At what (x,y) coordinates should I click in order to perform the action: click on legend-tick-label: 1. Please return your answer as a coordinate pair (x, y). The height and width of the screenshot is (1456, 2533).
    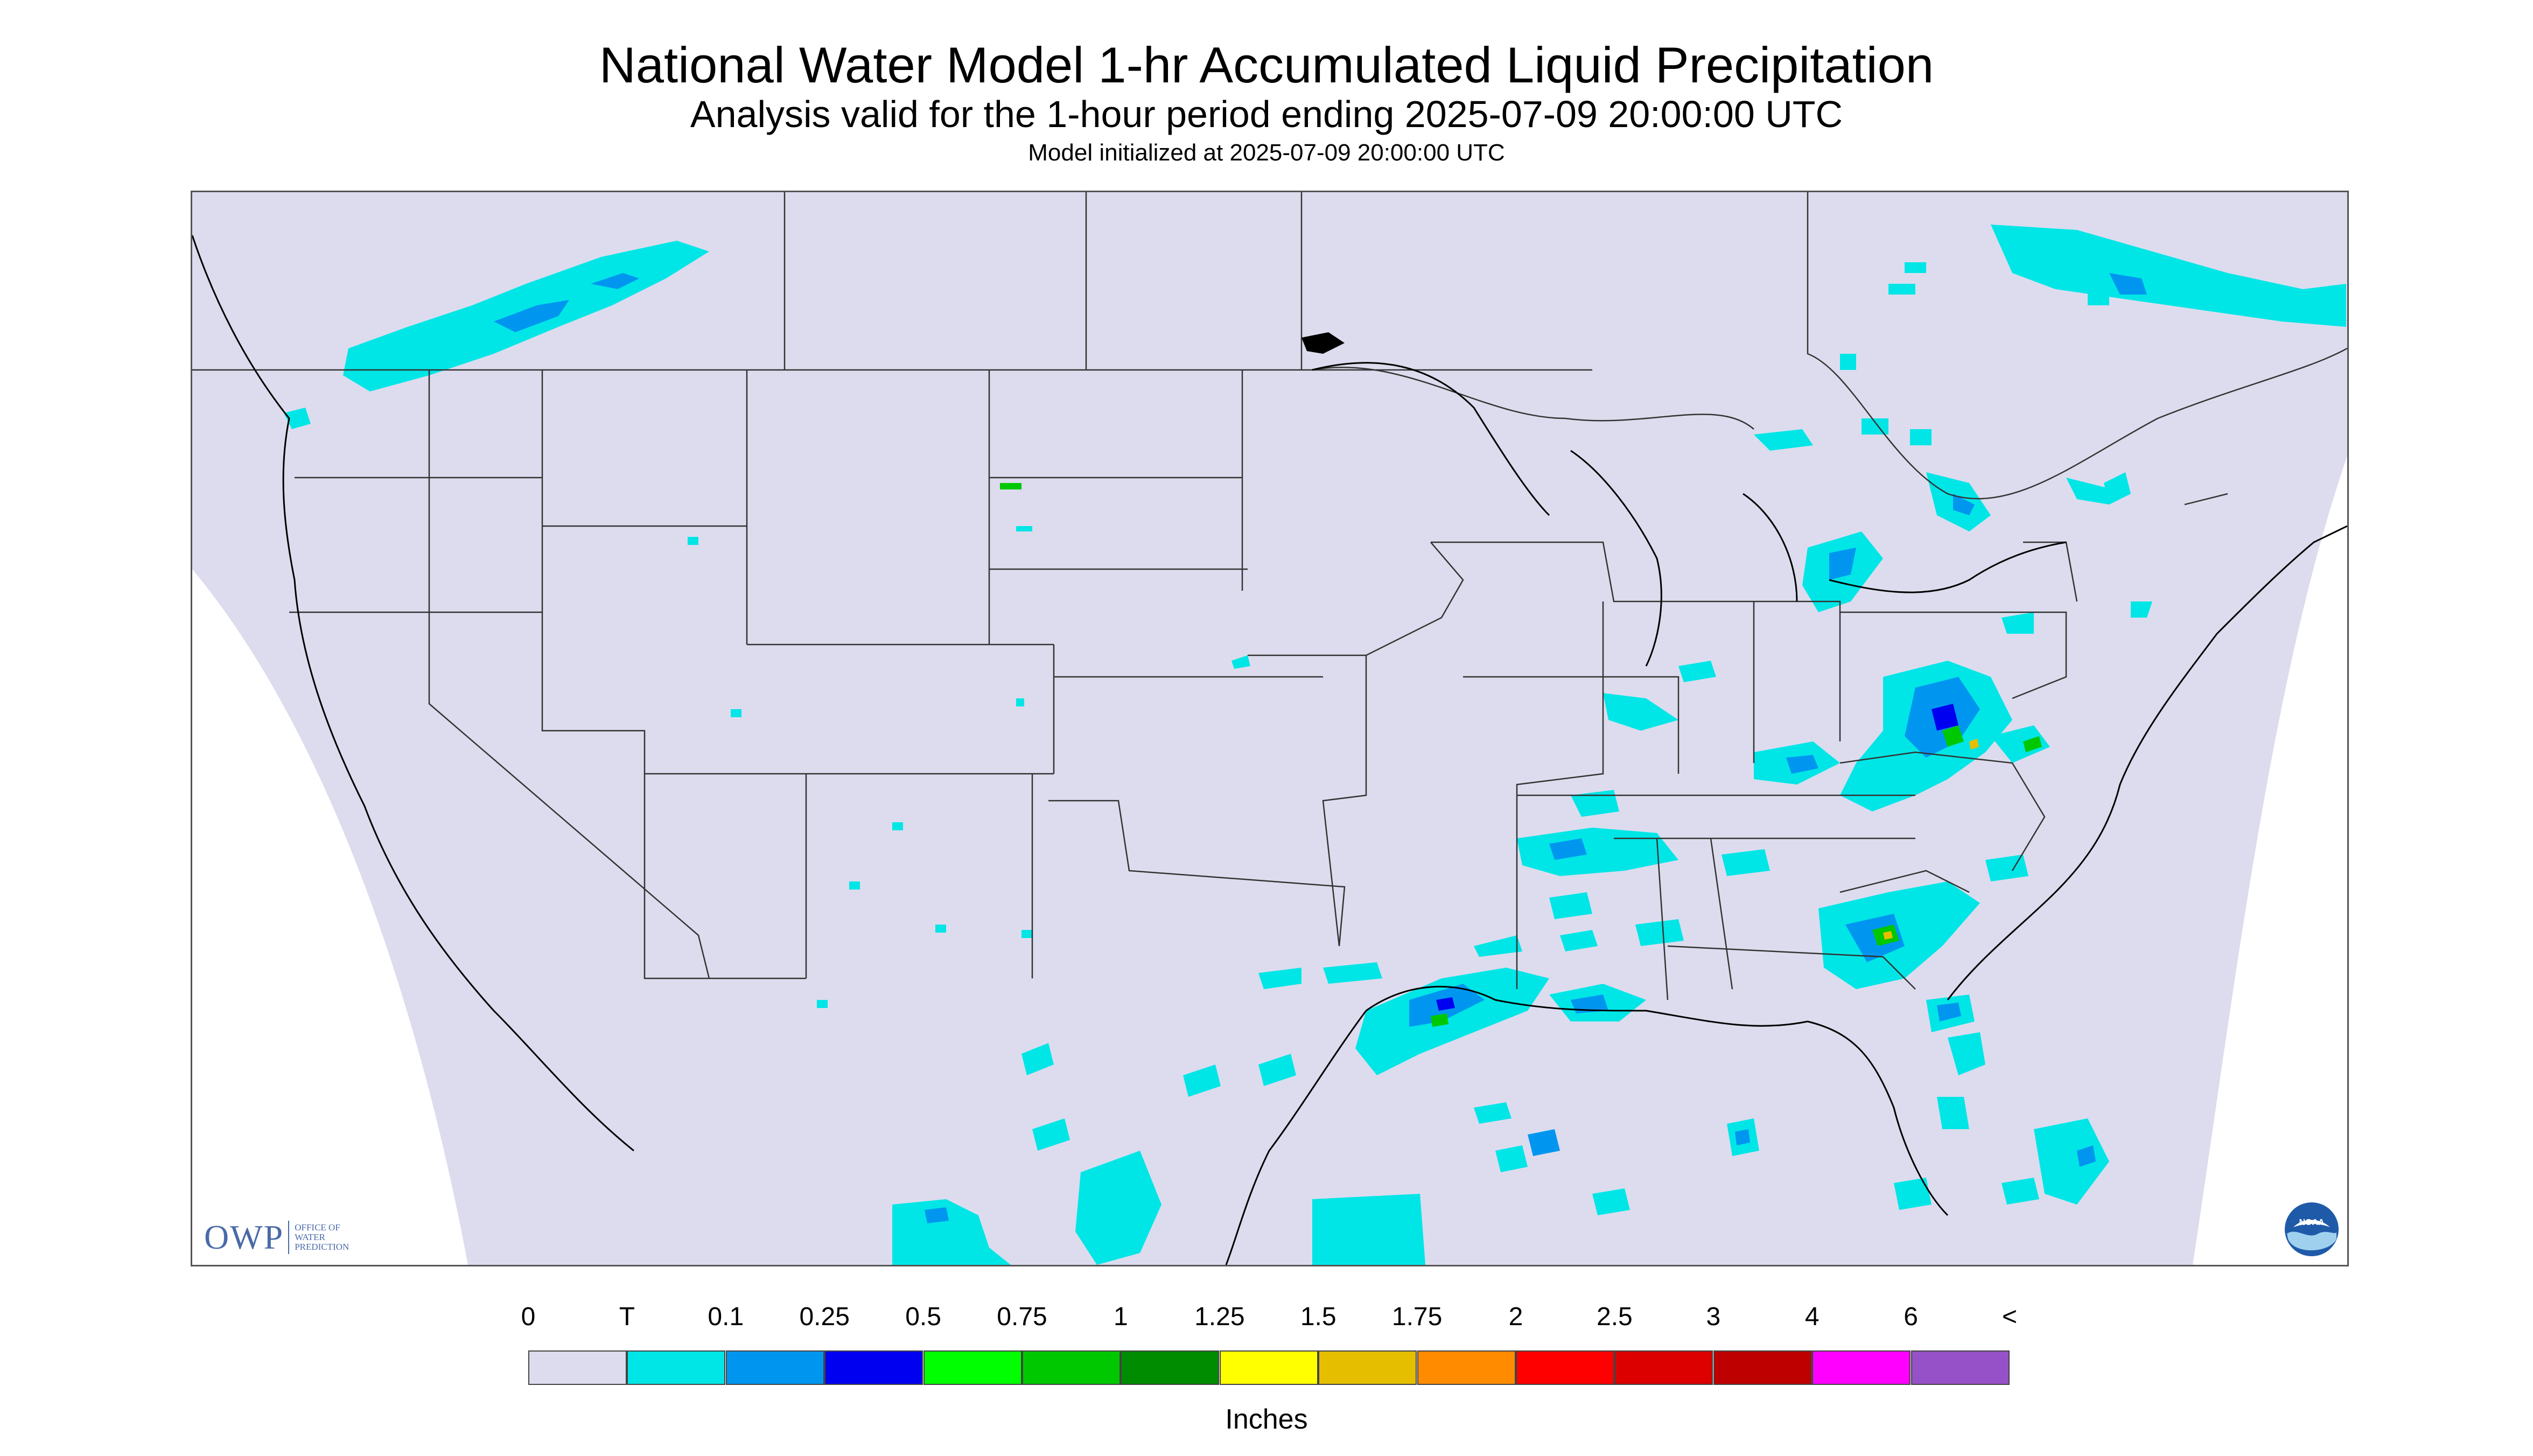
    Looking at the image, I should click on (1121, 1317).